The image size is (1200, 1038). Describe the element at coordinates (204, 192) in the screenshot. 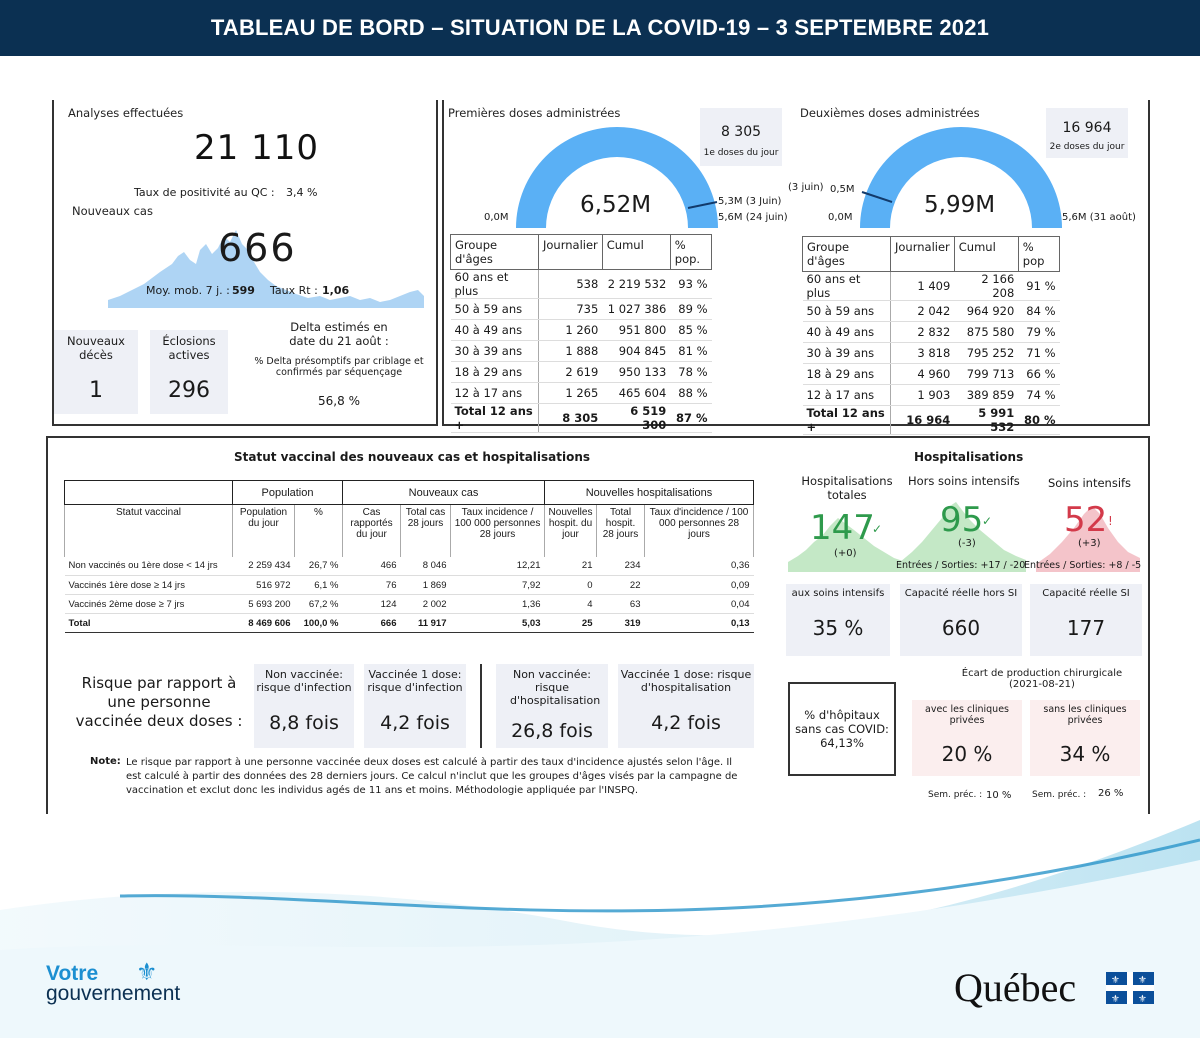

I see `positivity-label: Taux de positivité au QC :` at that location.